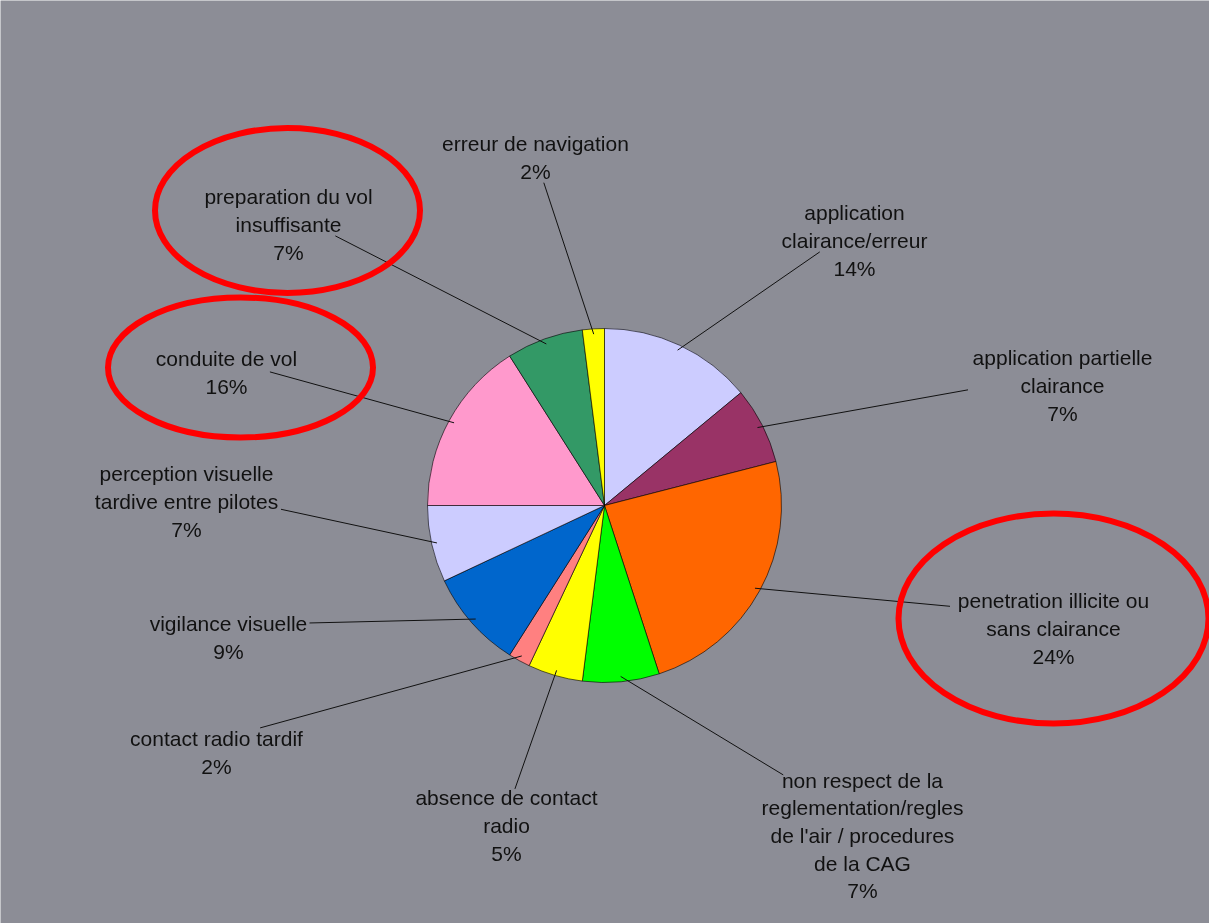  Describe the element at coordinates (506, 811) in the screenshot. I see `slice-label: absence de contact radio` at that location.